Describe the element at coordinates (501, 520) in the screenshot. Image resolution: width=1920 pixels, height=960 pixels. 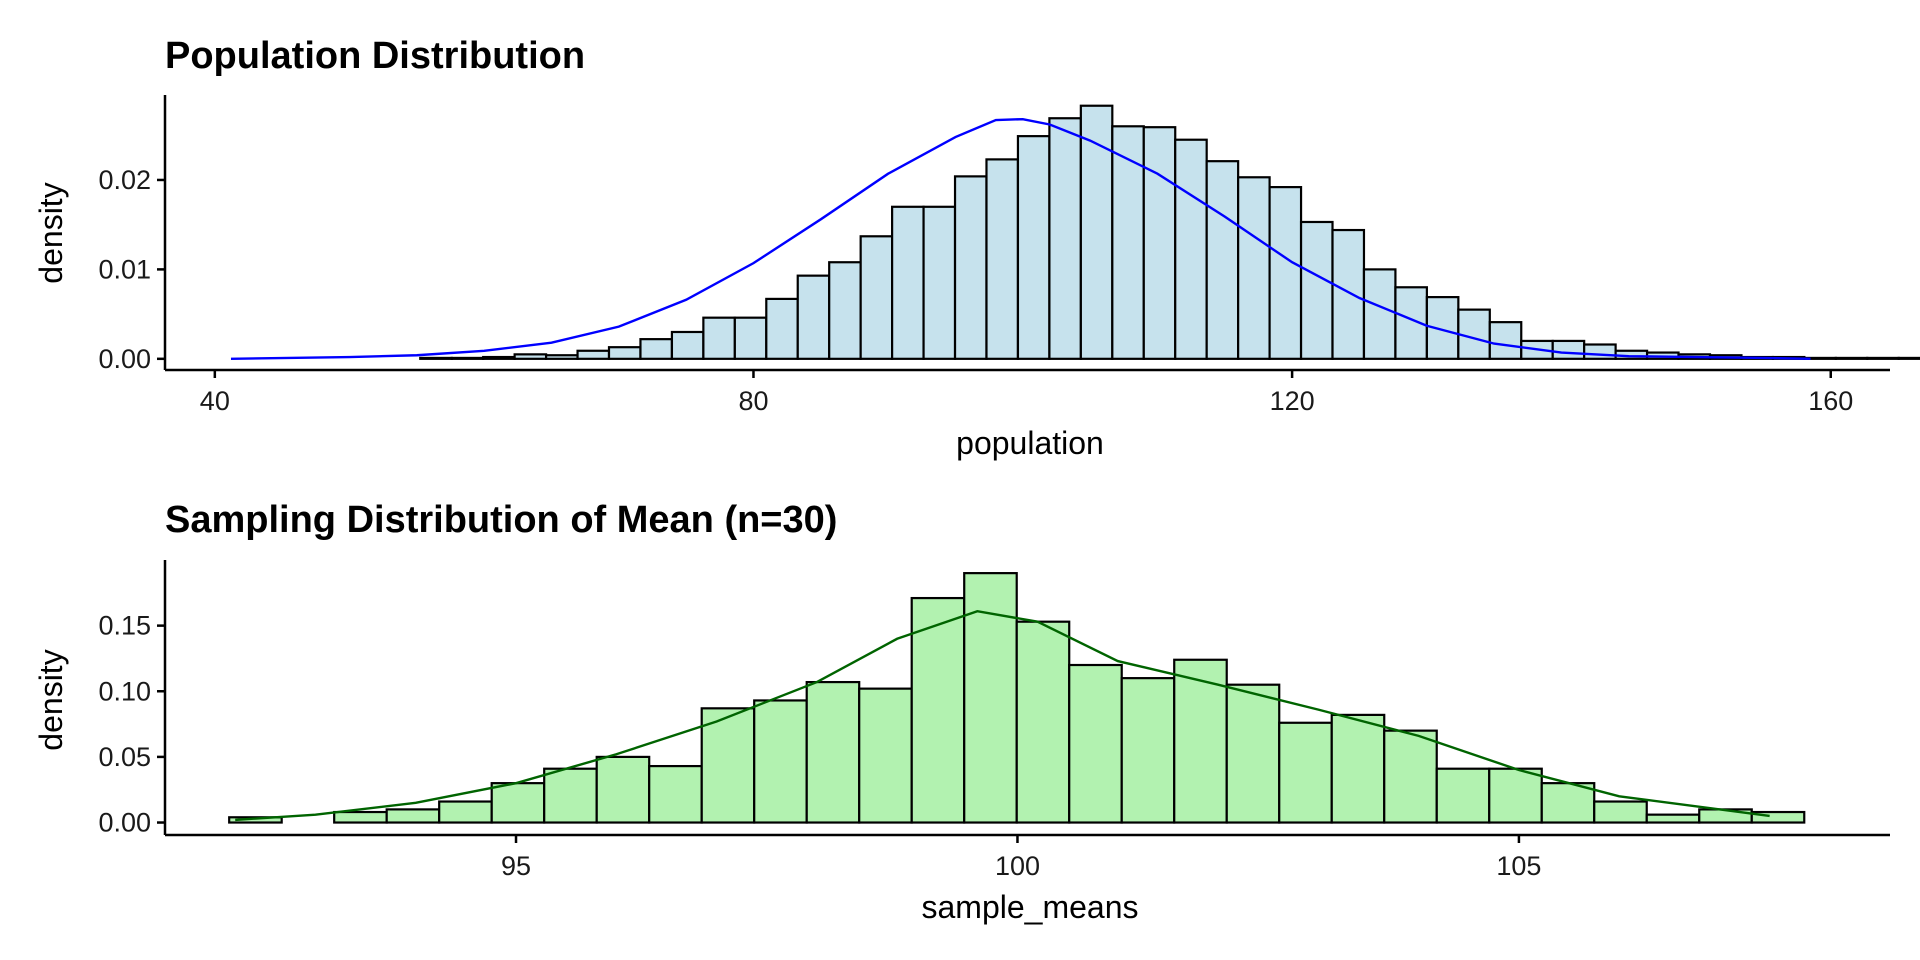
I see `chart-title: Sampling Distribution of Mean (n=30)` at that location.